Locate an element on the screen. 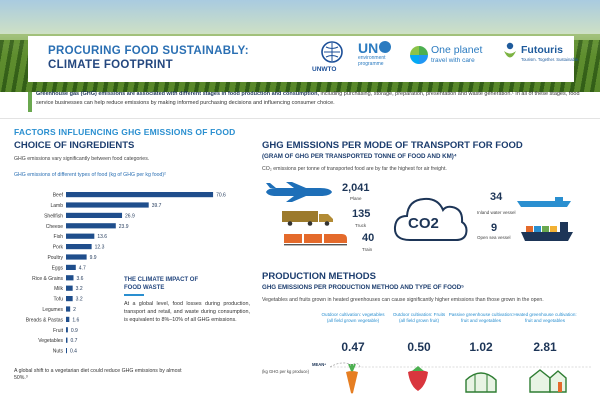 This screenshot has height=400, width=600. co2-cloud-icon is located at coordinates (430, 219).